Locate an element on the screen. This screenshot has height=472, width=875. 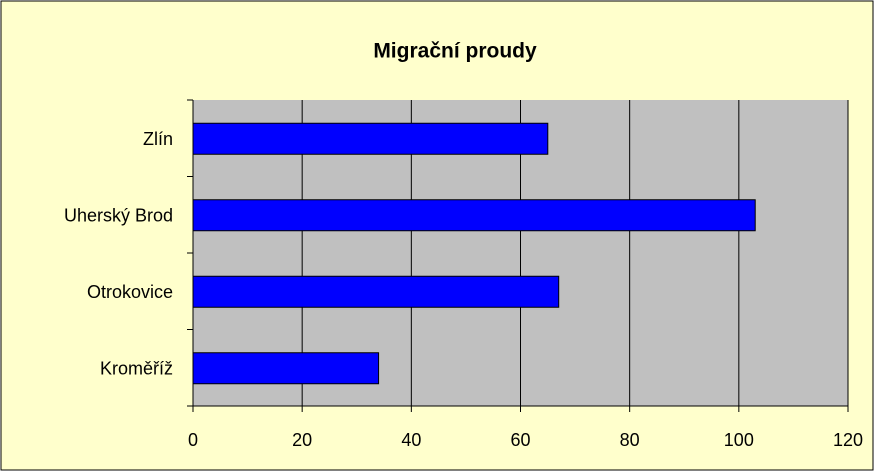
x-tick-label: 120 is located at coordinates (848, 440).